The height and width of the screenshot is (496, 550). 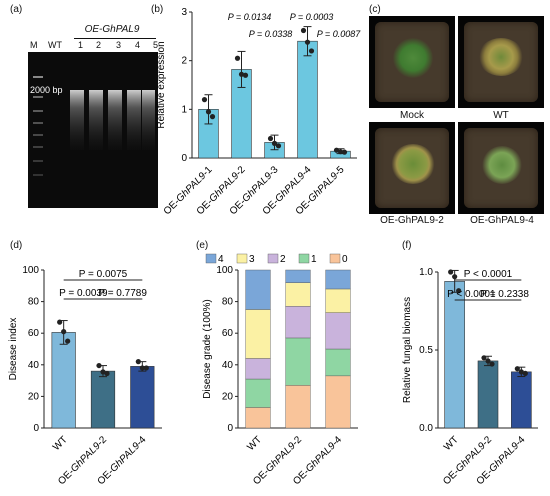 What do you see at coordinates (407, 350) in the screenshot?
I see `y-axis-label: Relative fungal biomass` at bounding box center [407, 350].